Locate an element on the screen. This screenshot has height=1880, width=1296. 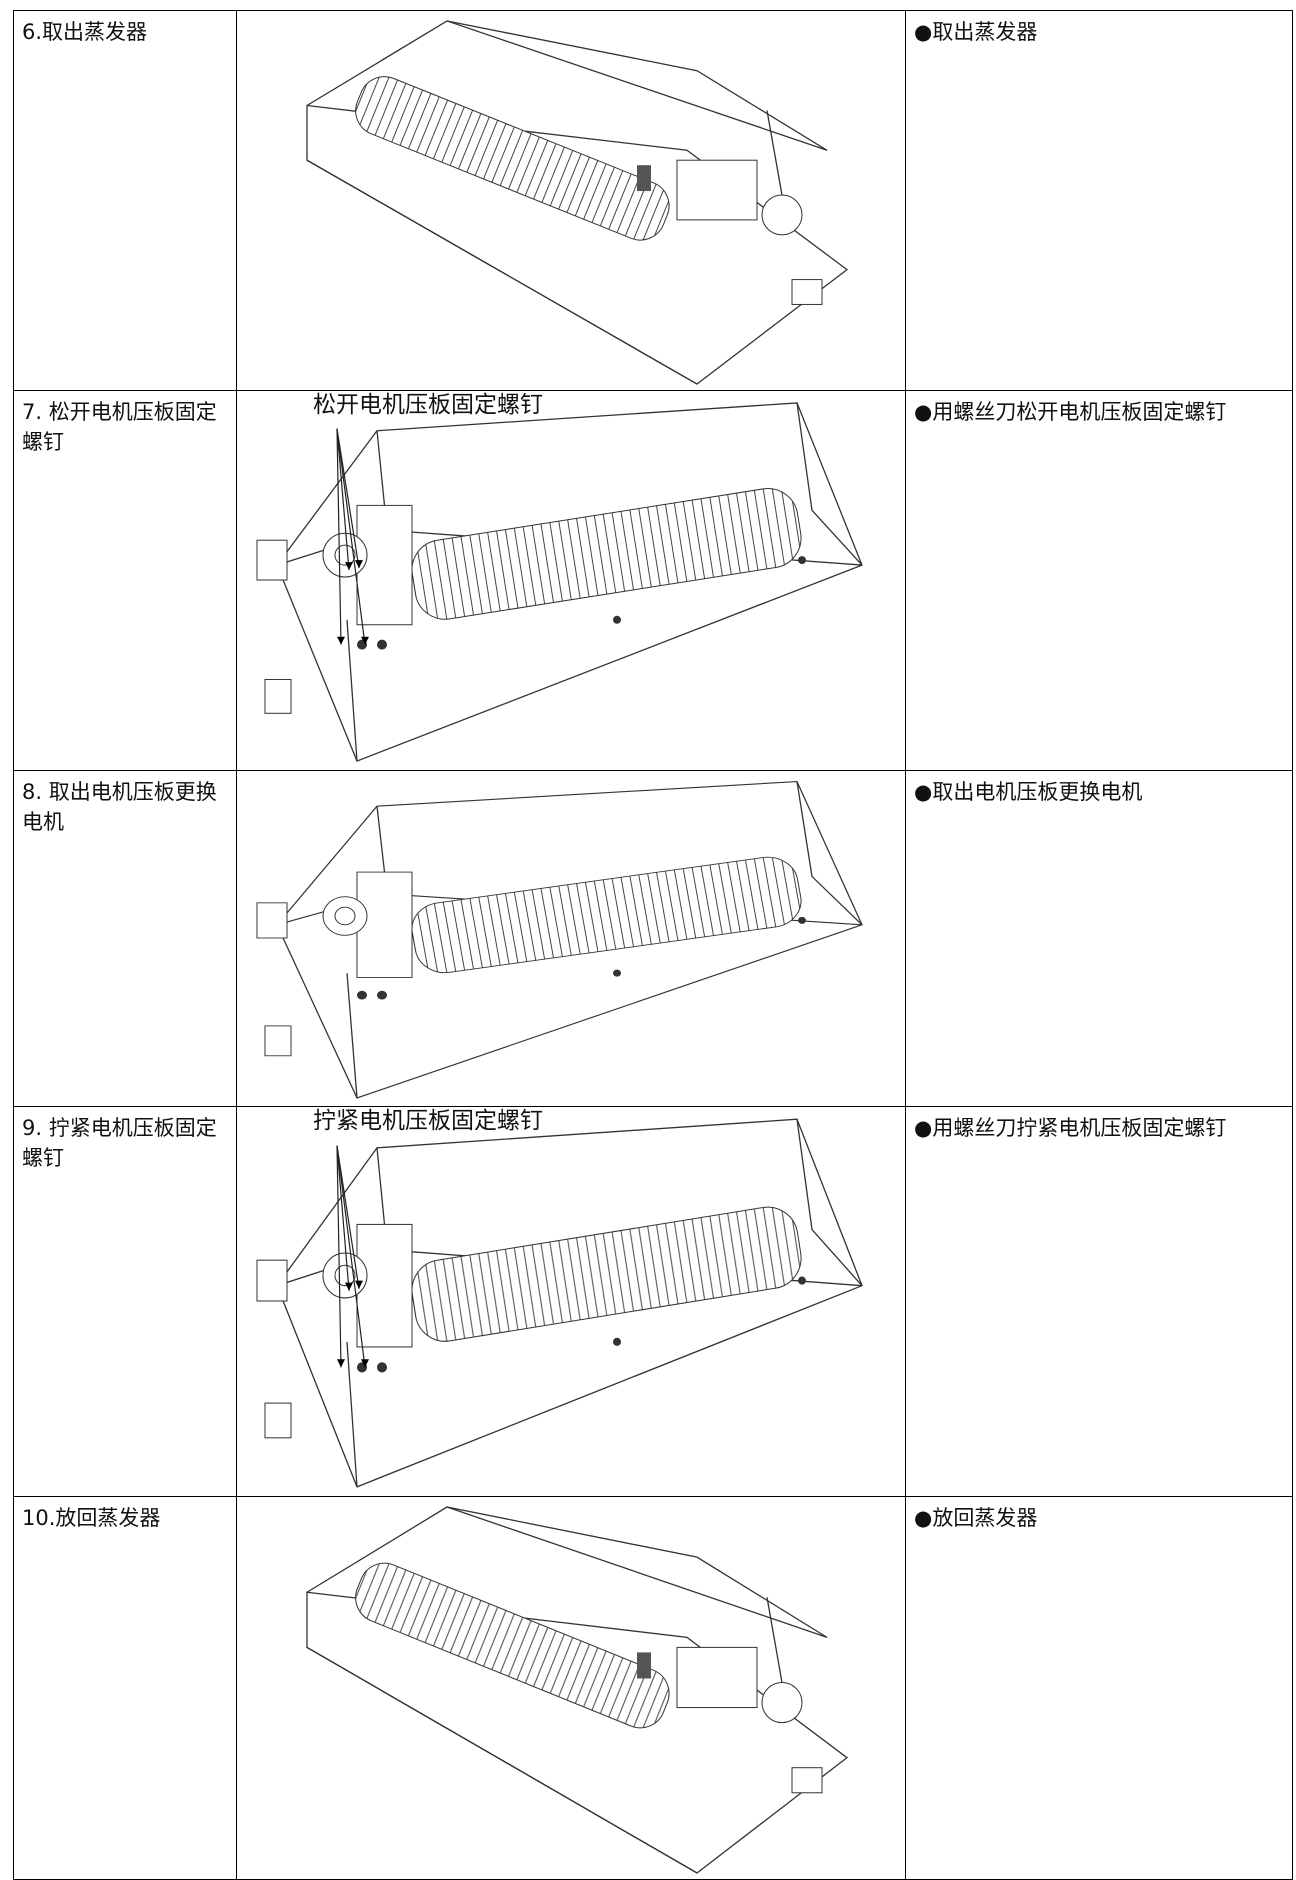
note-cell: ●用螺丝刀拧紧电机压板固定螺钉 is located at coordinates (1099, 1301).